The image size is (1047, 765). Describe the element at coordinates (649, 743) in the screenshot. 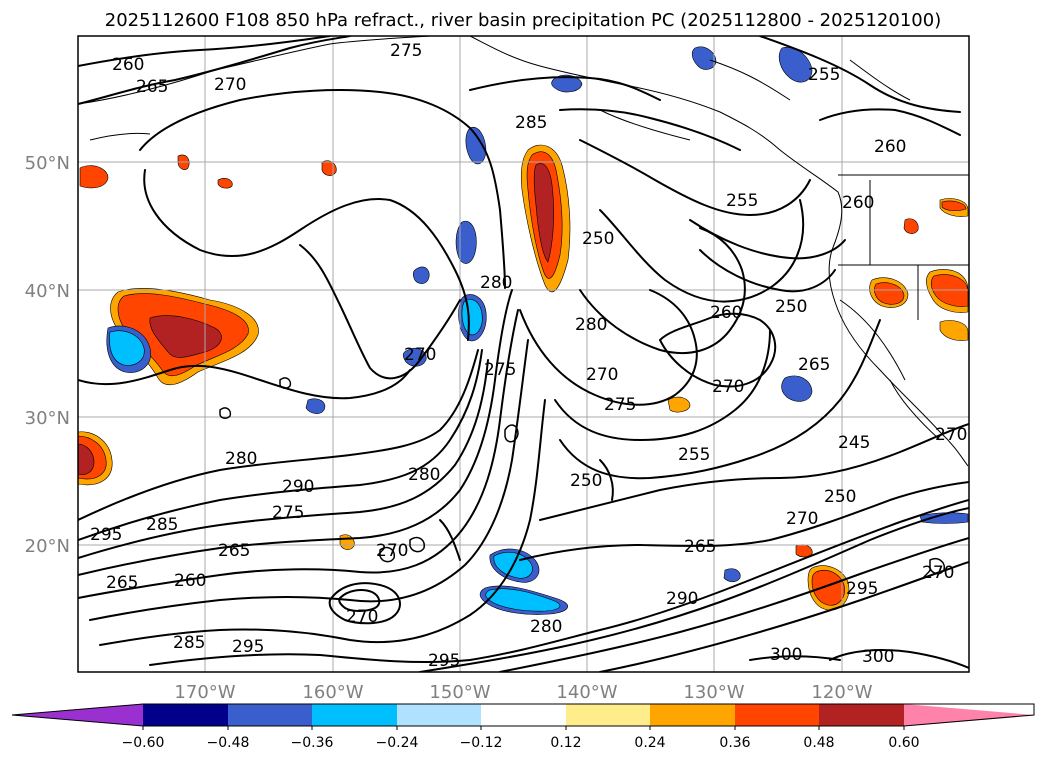

I see `colorbar-tick: 0.24` at that location.